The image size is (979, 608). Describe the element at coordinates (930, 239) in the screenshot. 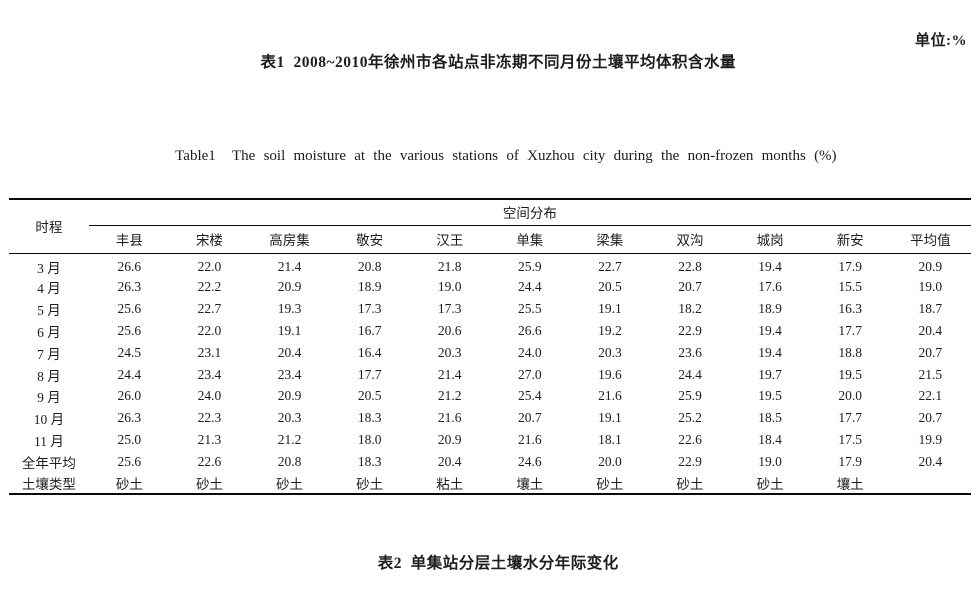

I see `column-header: 平均值` at that location.